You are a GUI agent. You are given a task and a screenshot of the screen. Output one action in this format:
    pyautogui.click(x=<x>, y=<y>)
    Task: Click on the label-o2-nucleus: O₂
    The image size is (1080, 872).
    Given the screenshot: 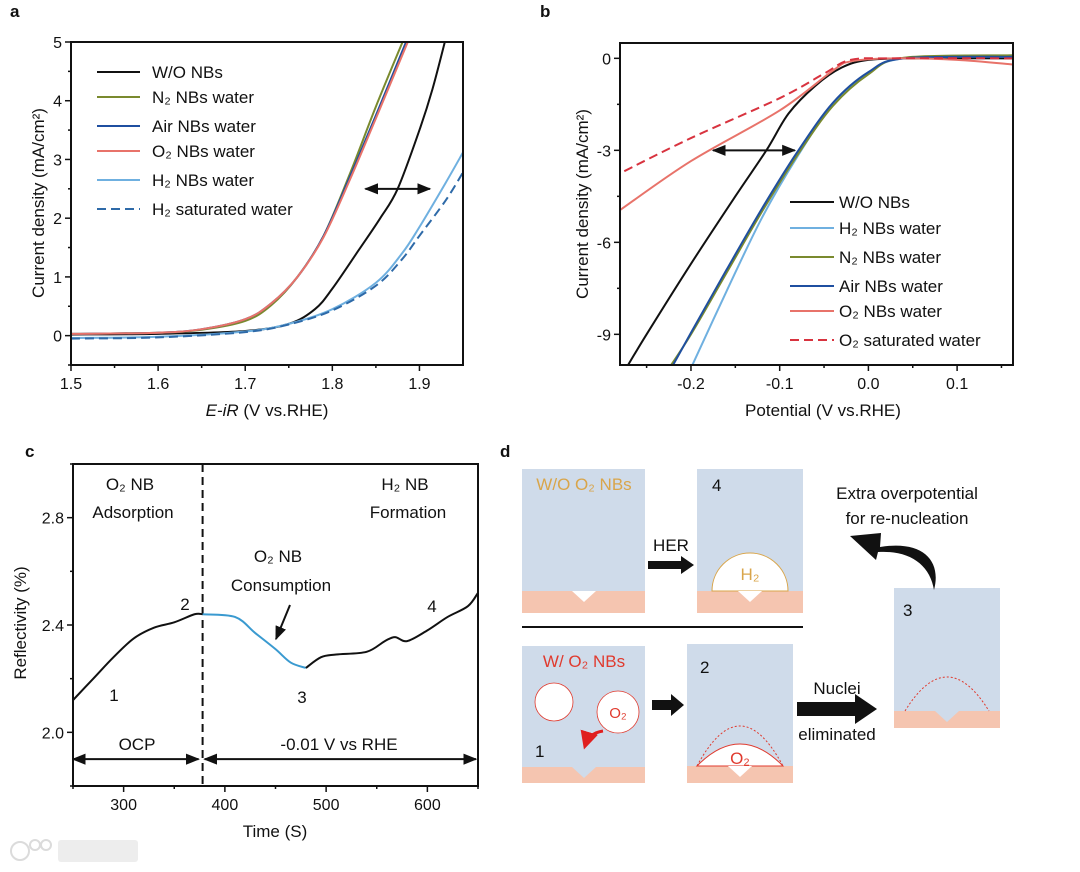 What is the action you would take?
    pyautogui.click(x=740, y=758)
    